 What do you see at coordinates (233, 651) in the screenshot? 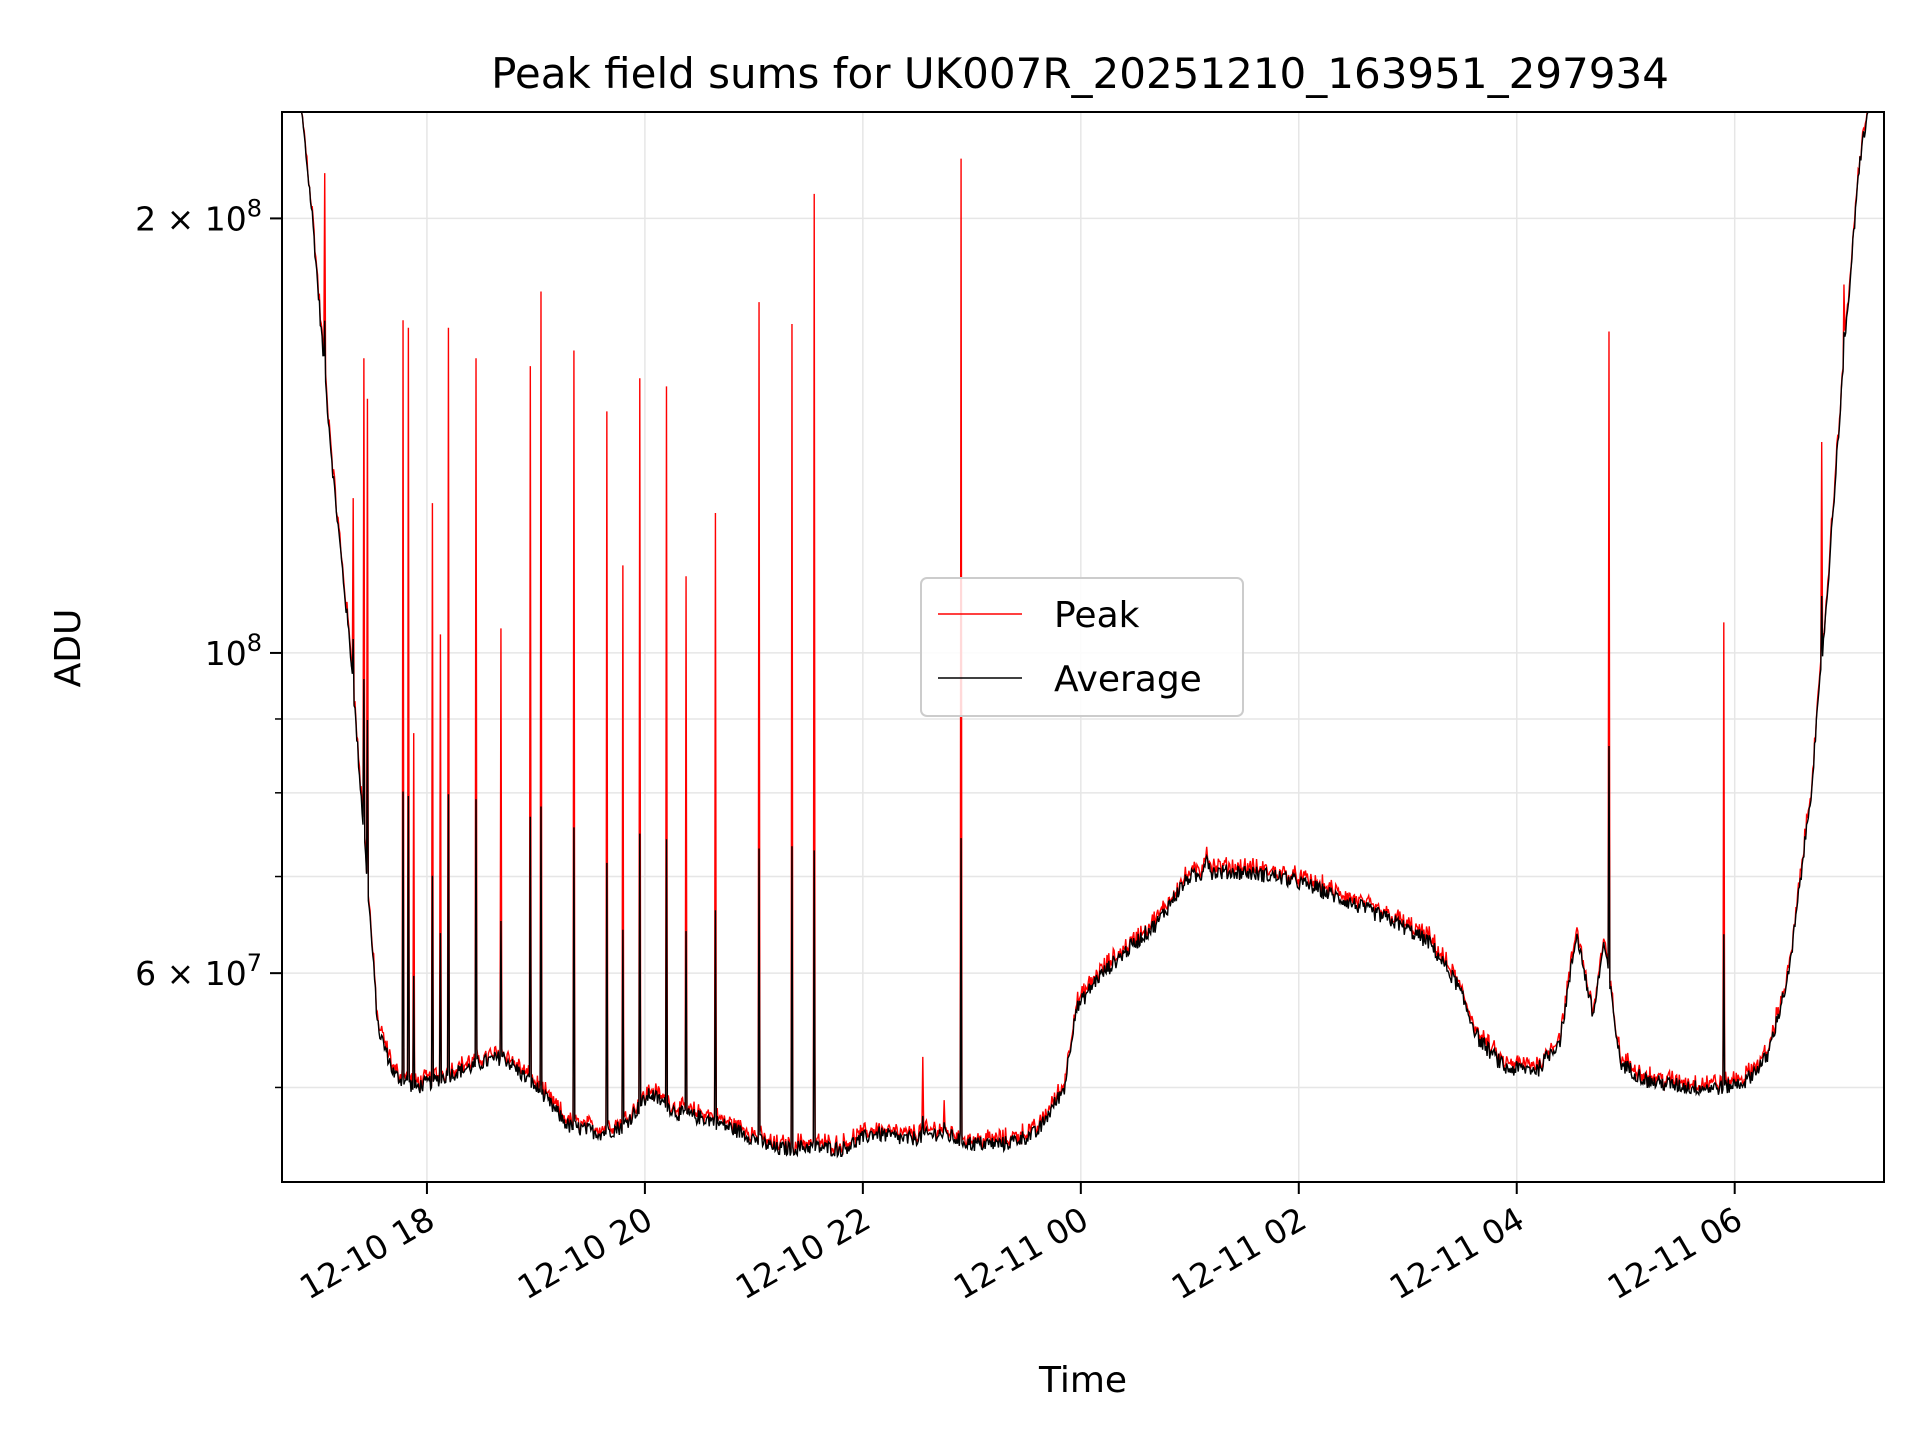
I see `y-tick-label-1: 108` at bounding box center [233, 651].